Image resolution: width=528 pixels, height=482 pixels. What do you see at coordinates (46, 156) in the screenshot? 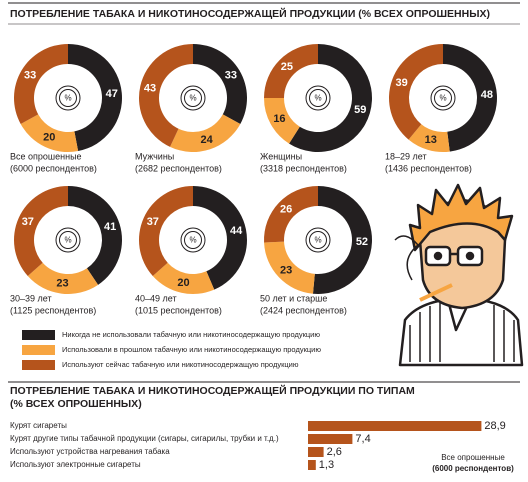
I see `pie-label: Все опрошенные` at bounding box center [46, 156].